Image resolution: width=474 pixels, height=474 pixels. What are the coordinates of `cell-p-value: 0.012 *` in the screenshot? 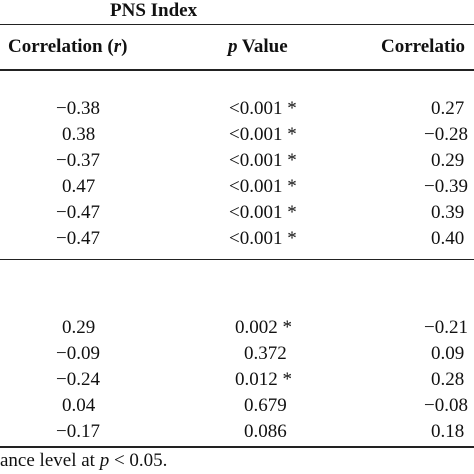 It's located at (263, 379).